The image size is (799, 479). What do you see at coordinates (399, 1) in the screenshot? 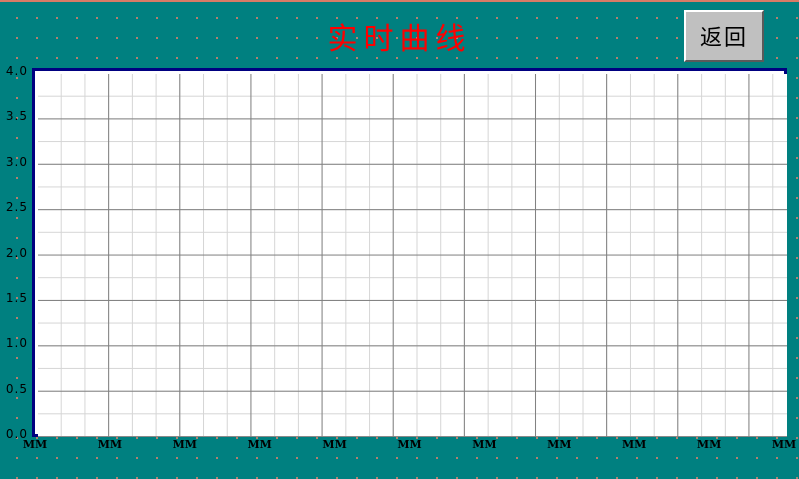
I see `window-top-rule` at bounding box center [399, 1].